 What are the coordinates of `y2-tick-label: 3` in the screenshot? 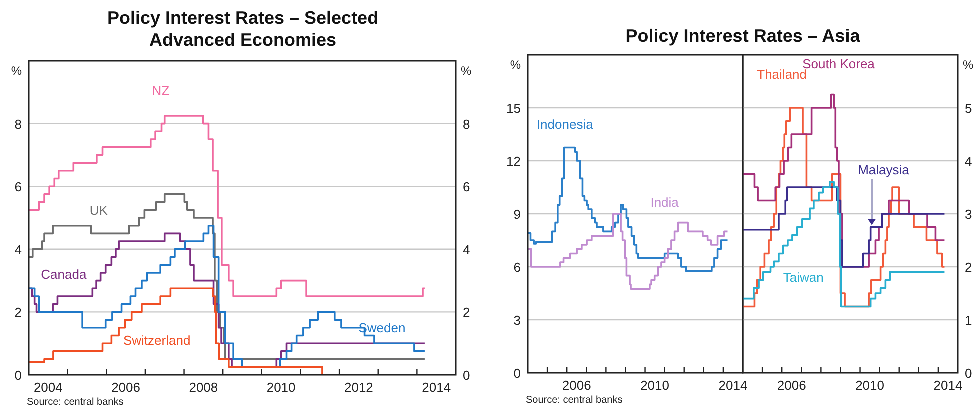 It's located at (968, 214).